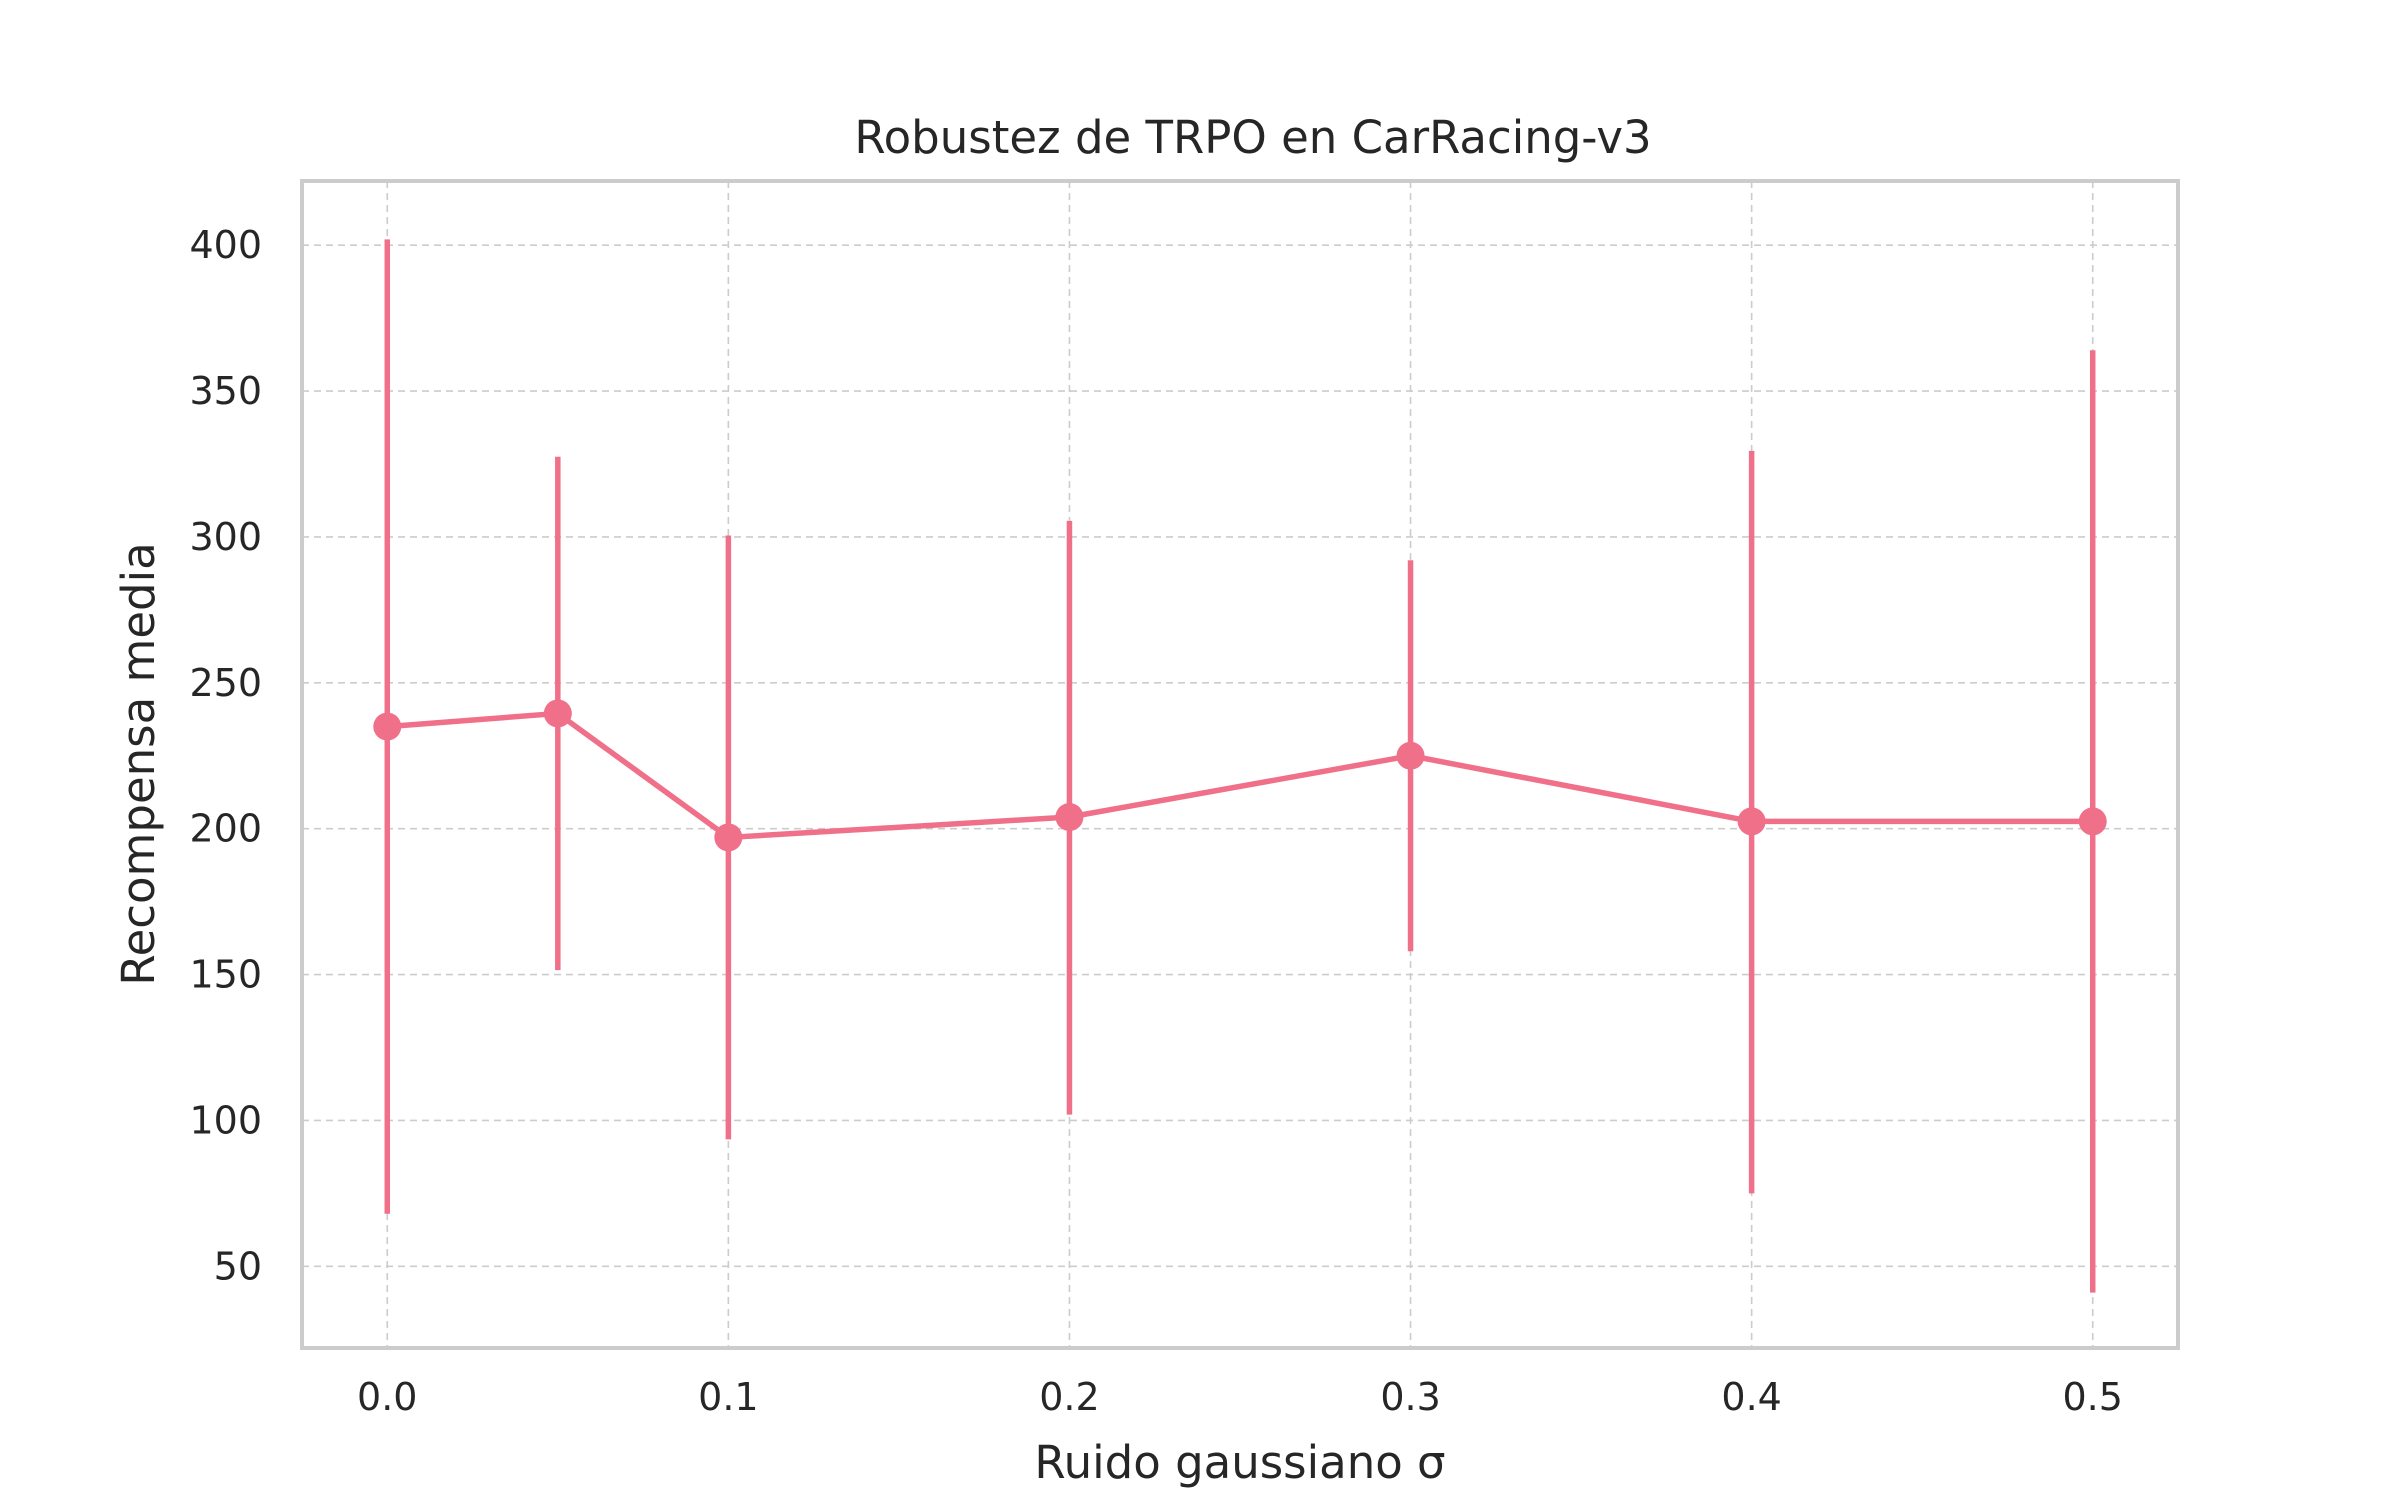 This screenshot has height=1500, width=2400. I want to click on y-tick-label: 250, so click(225, 683).